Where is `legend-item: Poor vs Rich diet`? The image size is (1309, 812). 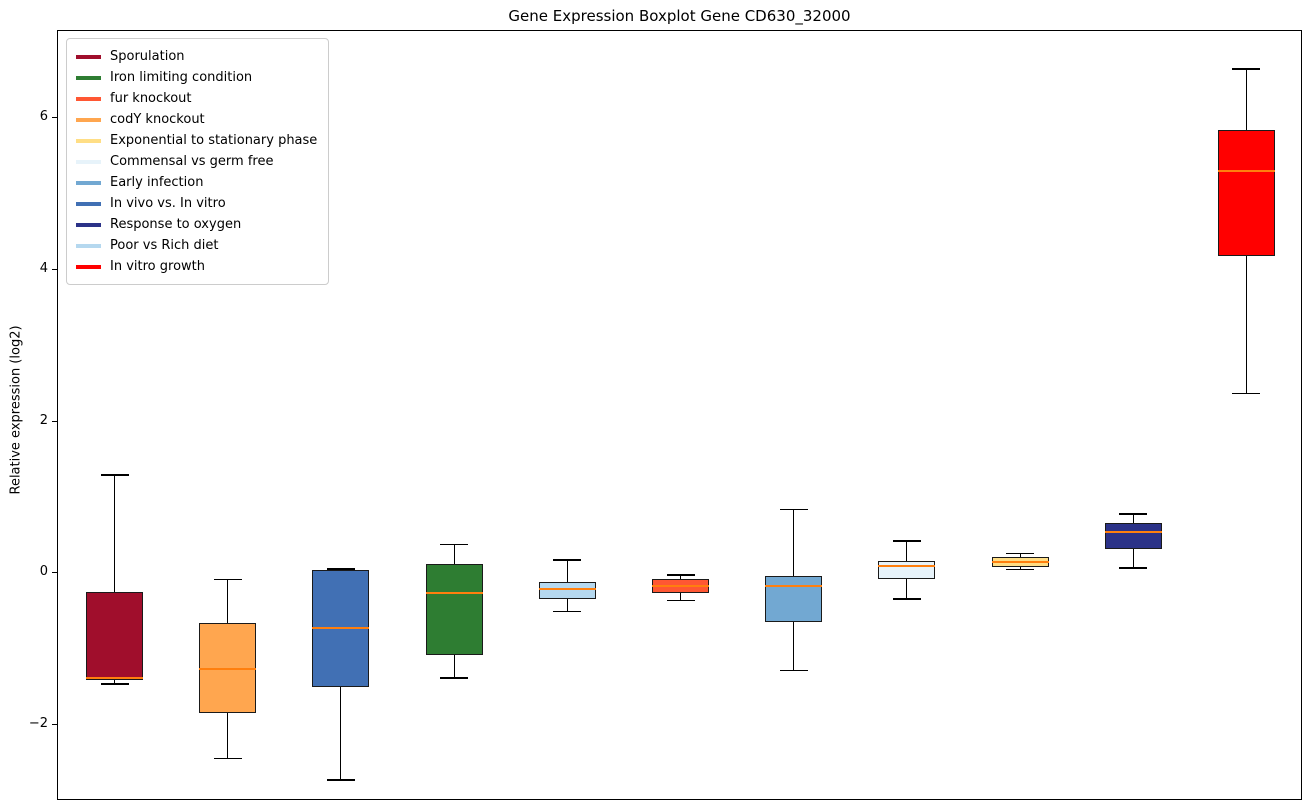
legend-item: Poor vs Rich diet is located at coordinates (196, 245).